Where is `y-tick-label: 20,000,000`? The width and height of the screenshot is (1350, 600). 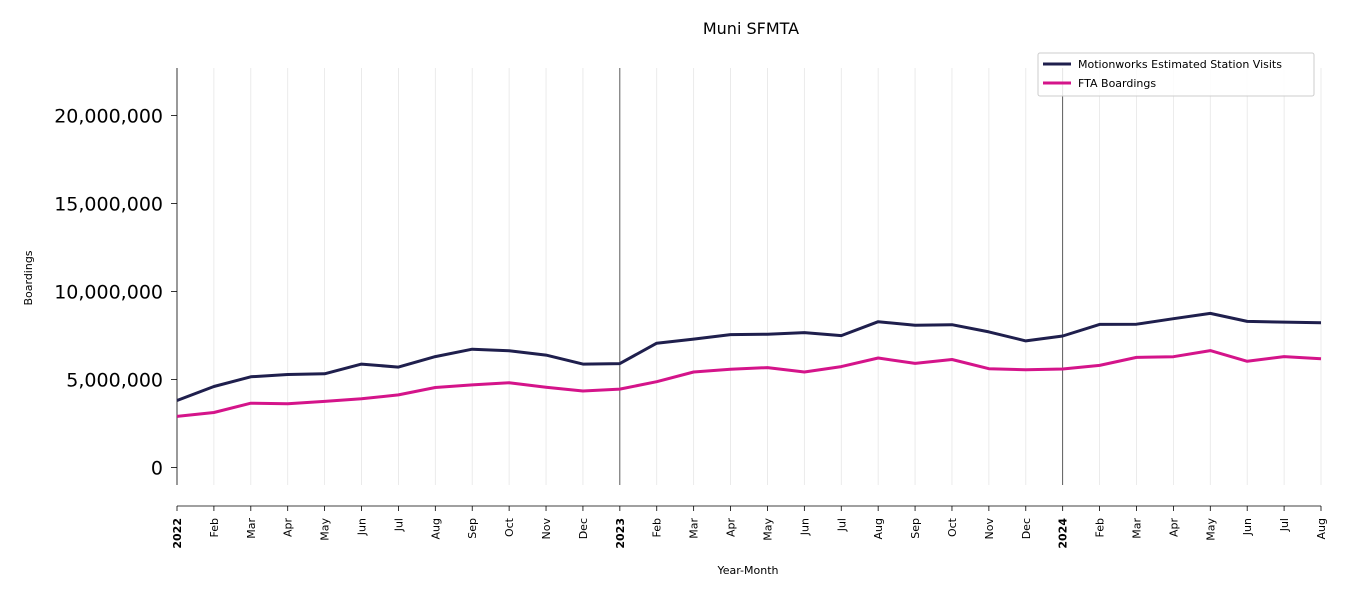 y-tick-label: 20,000,000 is located at coordinates (108, 117).